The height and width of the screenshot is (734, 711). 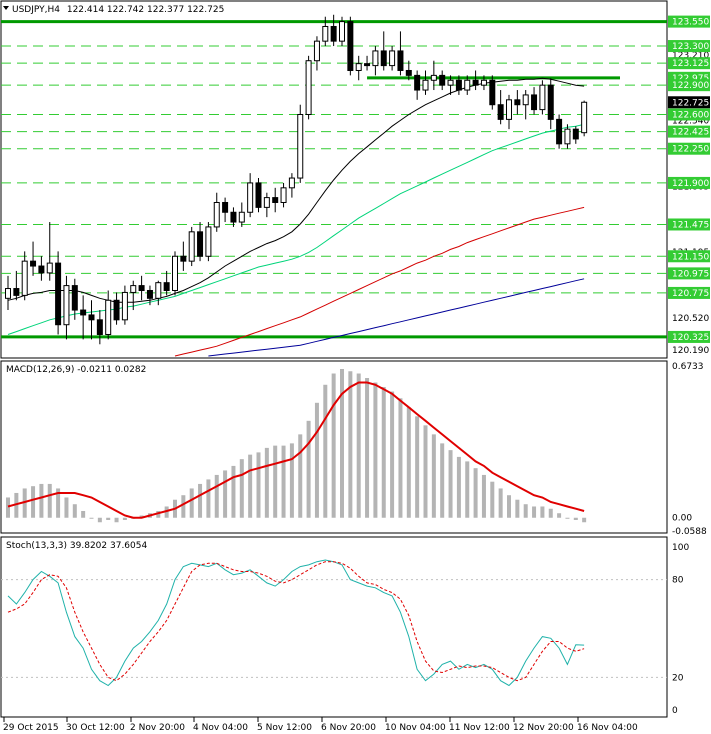 I want to click on macd-tick-label: -0.0588, so click(x=689, y=532).